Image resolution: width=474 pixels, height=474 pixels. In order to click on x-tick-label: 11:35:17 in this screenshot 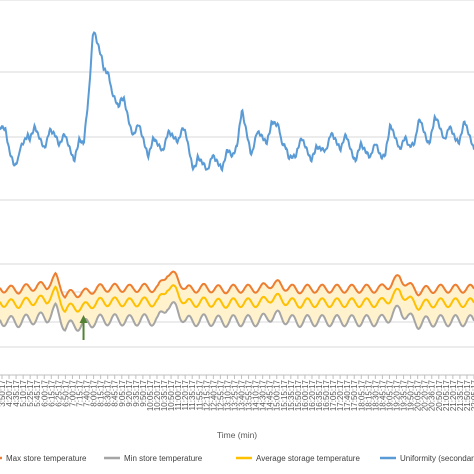, I will do `click(192, 394)`.